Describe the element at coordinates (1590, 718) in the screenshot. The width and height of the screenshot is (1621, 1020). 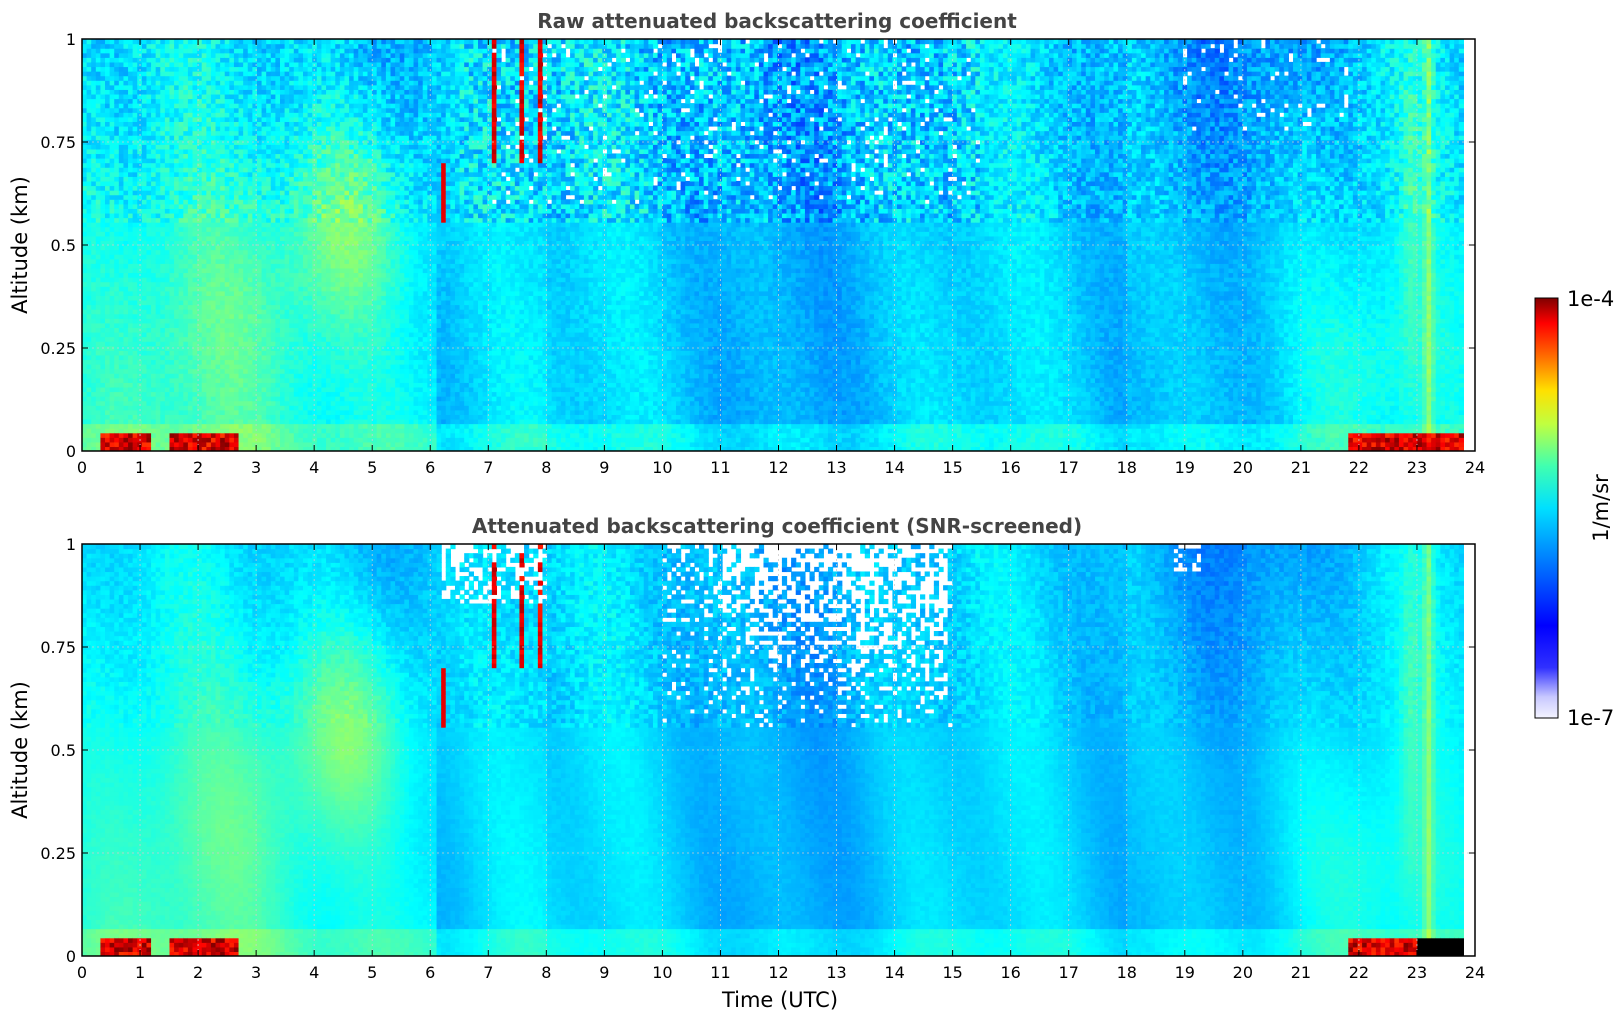
I see `colorbar-min-label: 1e-7` at that location.